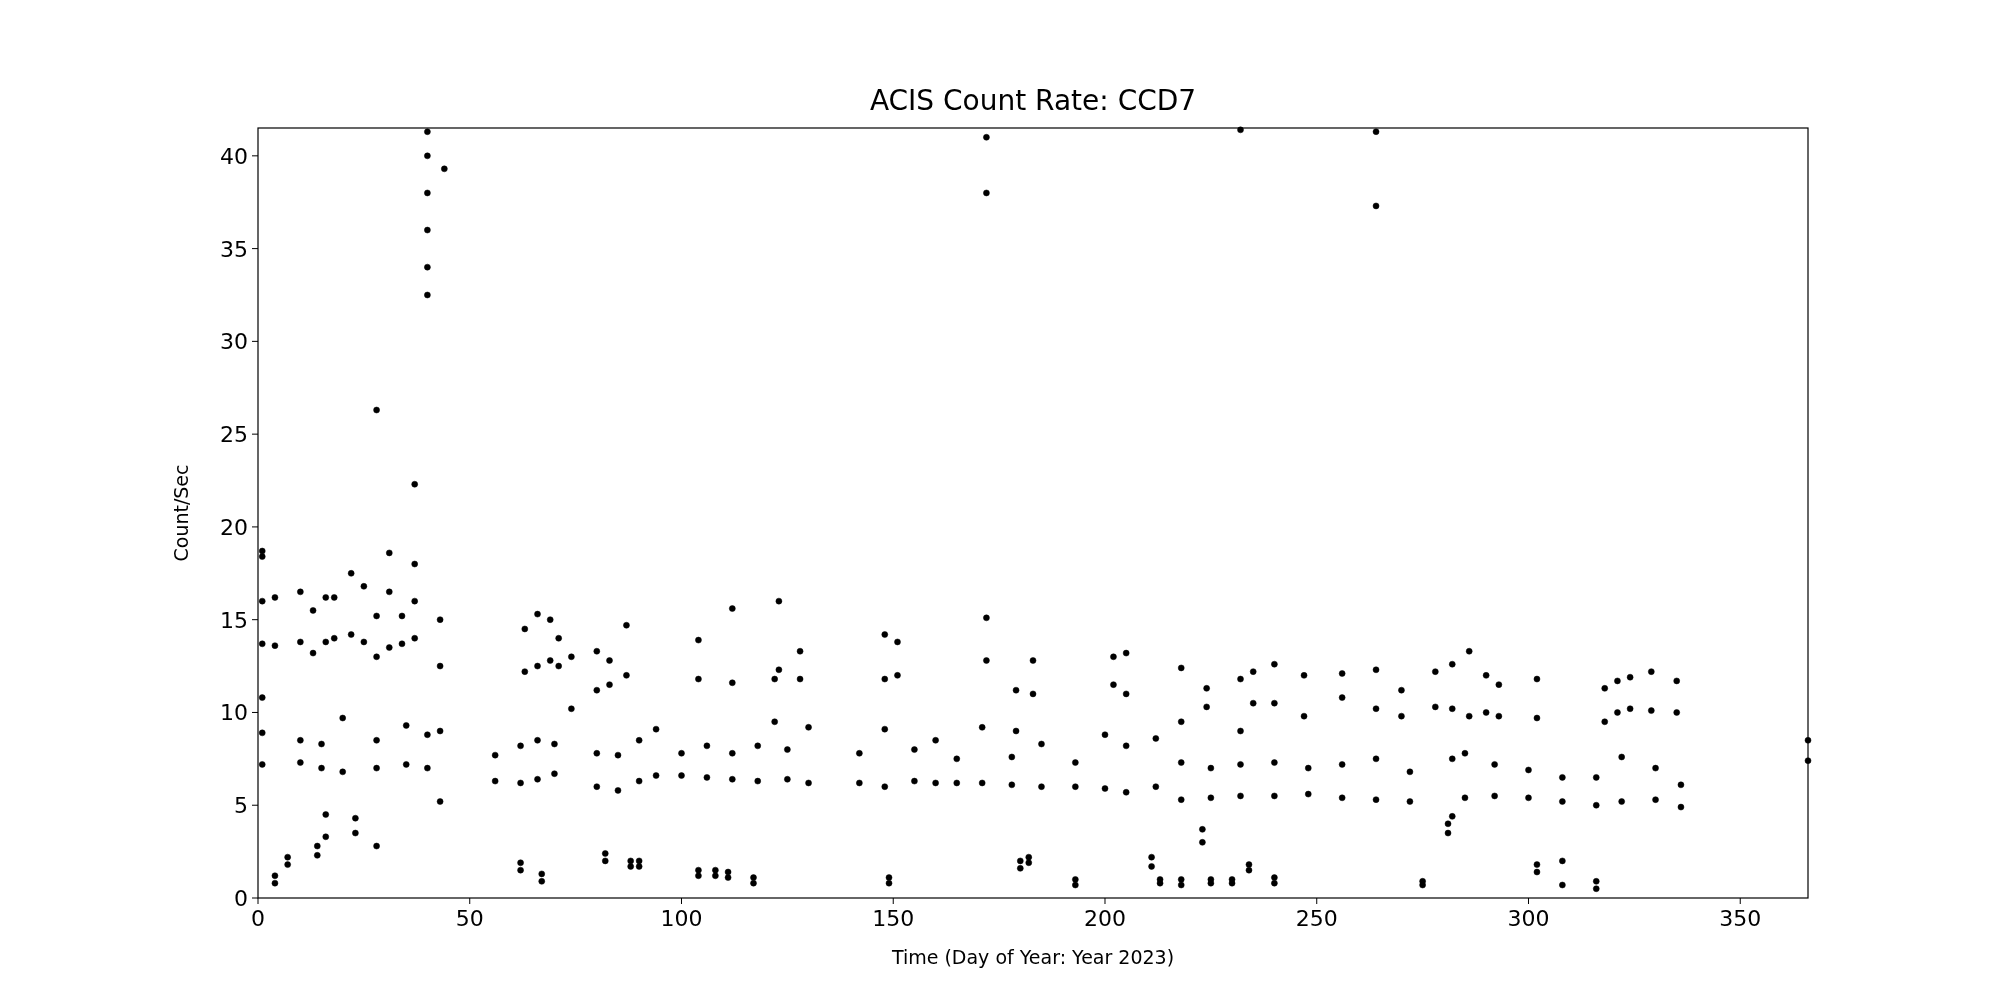 This screenshot has width=2000, height=1000. Describe the element at coordinates (234, 156) in the screenshot. I see `y-tick-label: 40` at that location.